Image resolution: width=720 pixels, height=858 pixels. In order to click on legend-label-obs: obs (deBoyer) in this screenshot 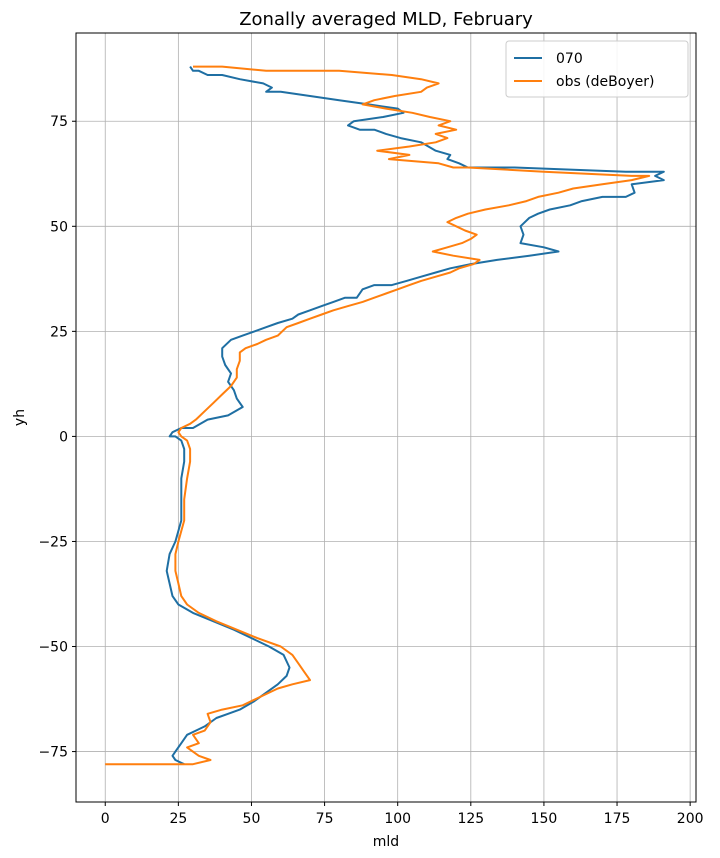, I will do `click(605, 82)`.